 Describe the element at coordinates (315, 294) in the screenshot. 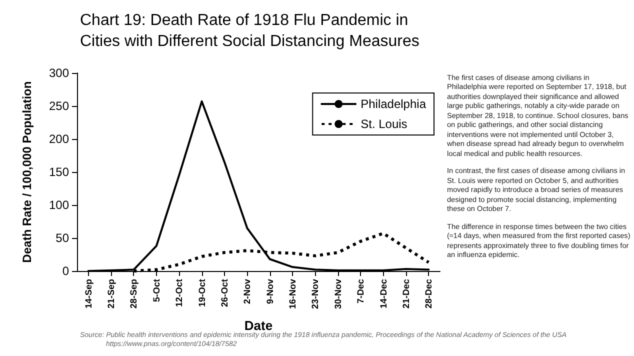

I see `x-tick-label: 23-Nov` at that location.